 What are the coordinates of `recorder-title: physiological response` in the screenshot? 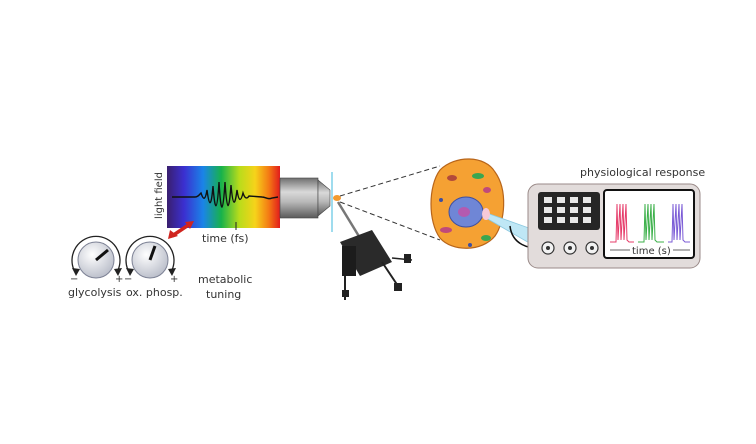 It's located at (643, 172).